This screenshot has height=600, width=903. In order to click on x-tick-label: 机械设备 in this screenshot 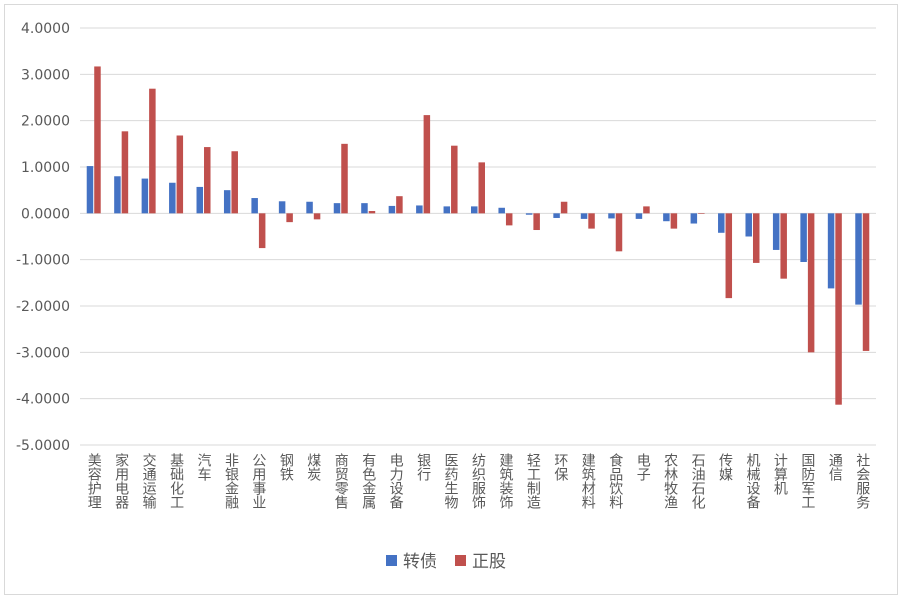, I will do `click(752, 481)`.